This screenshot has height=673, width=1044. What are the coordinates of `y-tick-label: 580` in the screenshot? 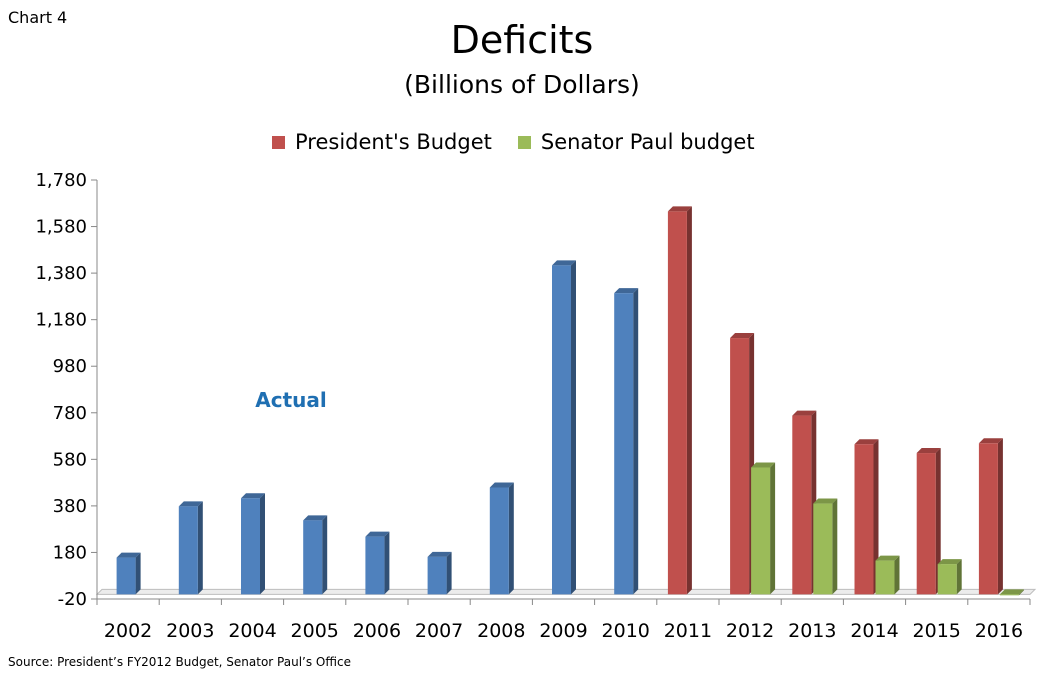 It's located at (70, 459).